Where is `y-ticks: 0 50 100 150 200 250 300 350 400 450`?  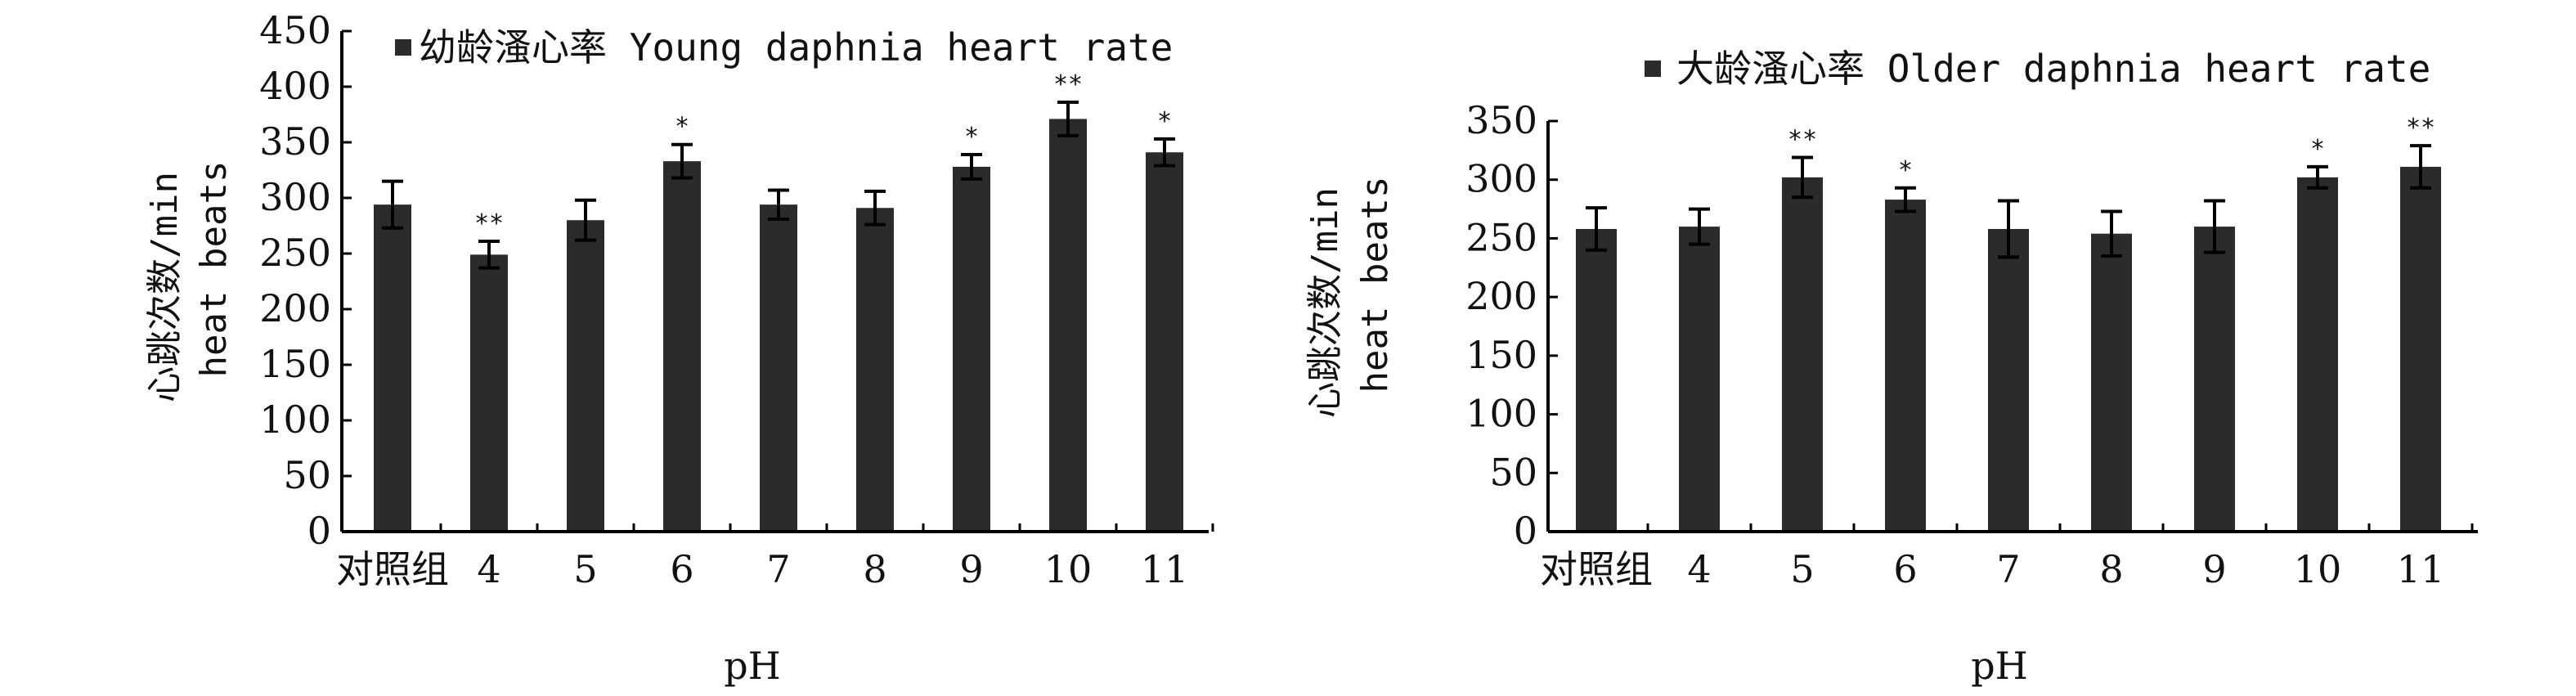 y-ticks: 0 50 100 150 200 250 300 350 400 450 is located at coordinates (305, 280).